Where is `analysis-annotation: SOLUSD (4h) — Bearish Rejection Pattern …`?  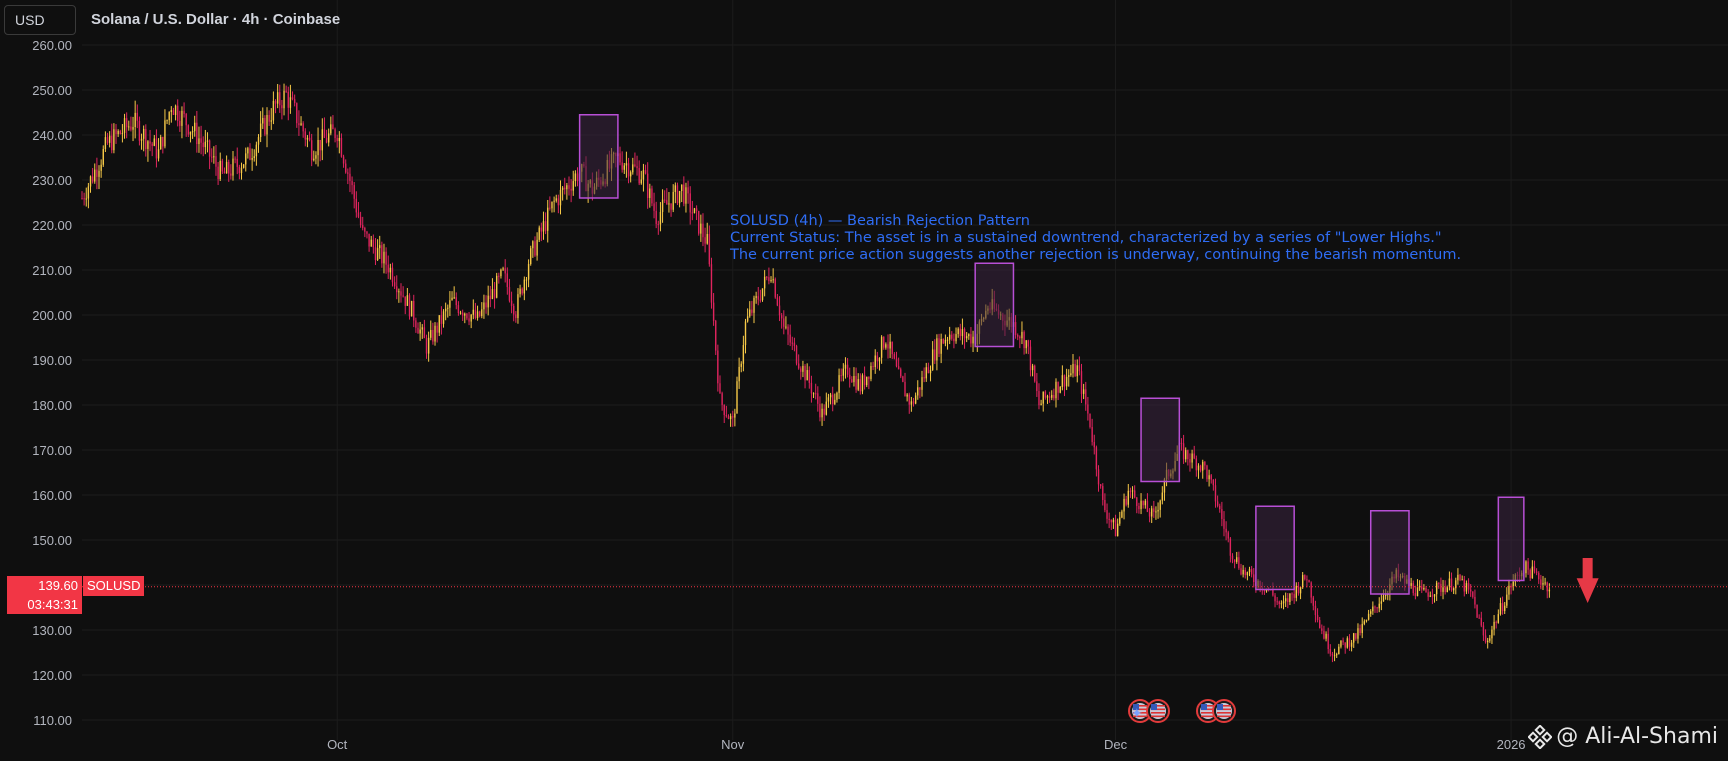 analysis-annotation: SOLUSD (4h) — Bearish Rejection Pattern … is located at coordinates (1095, 238).